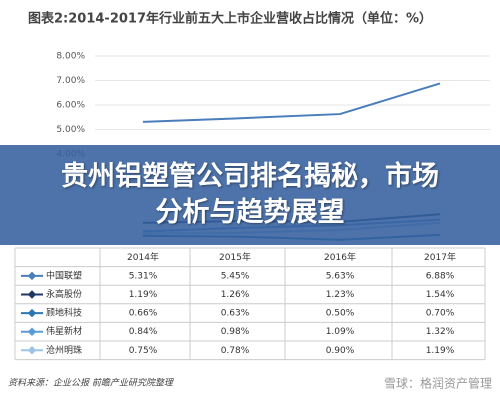  Describe the element at coordinates (340, 332) in the screenshot. I see `table-cell: 1.09%` at that location.